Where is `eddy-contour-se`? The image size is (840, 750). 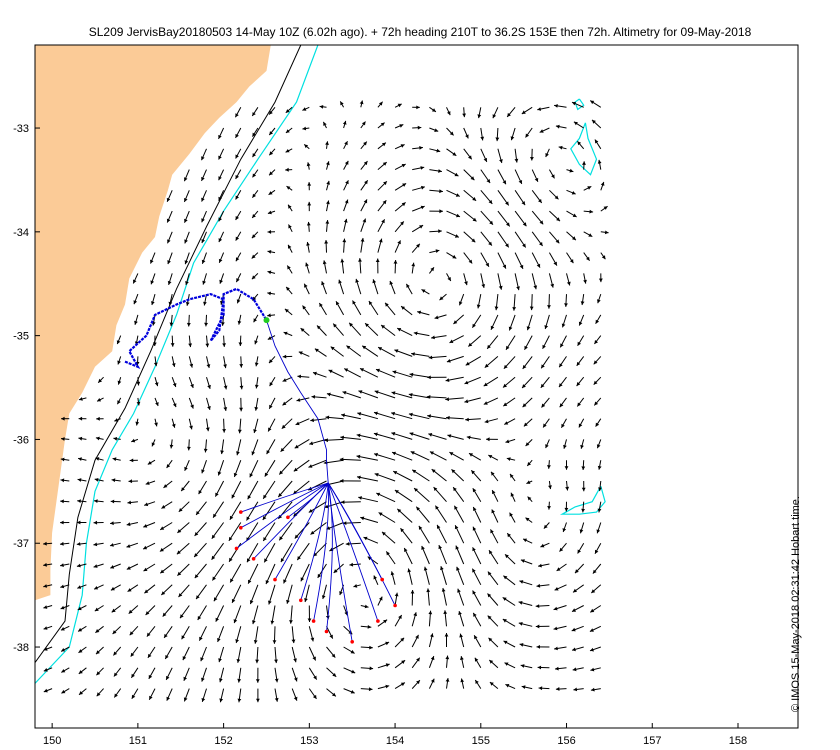
eddy-contour-se is located at coordinates (582, 500).